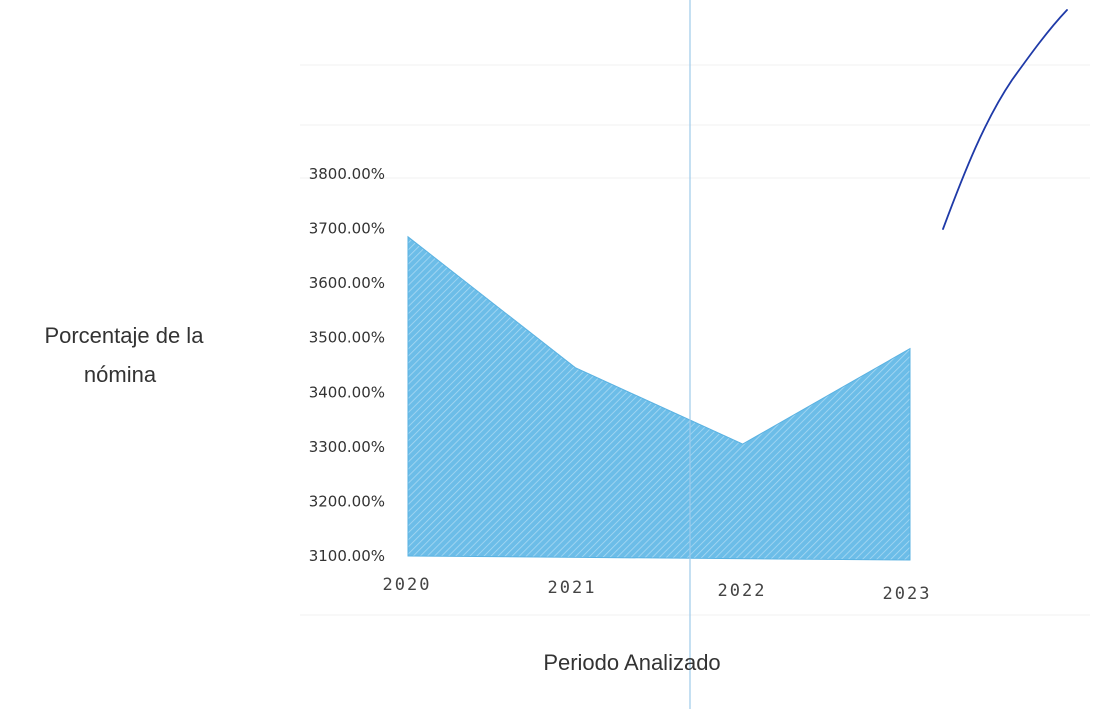 The width and height of the screenshot is (1119, 709). What do you see at coordinates (1005, 119) in the screenshot?
I see `pen-stroke-mark` at bounding box center [1005, 119].